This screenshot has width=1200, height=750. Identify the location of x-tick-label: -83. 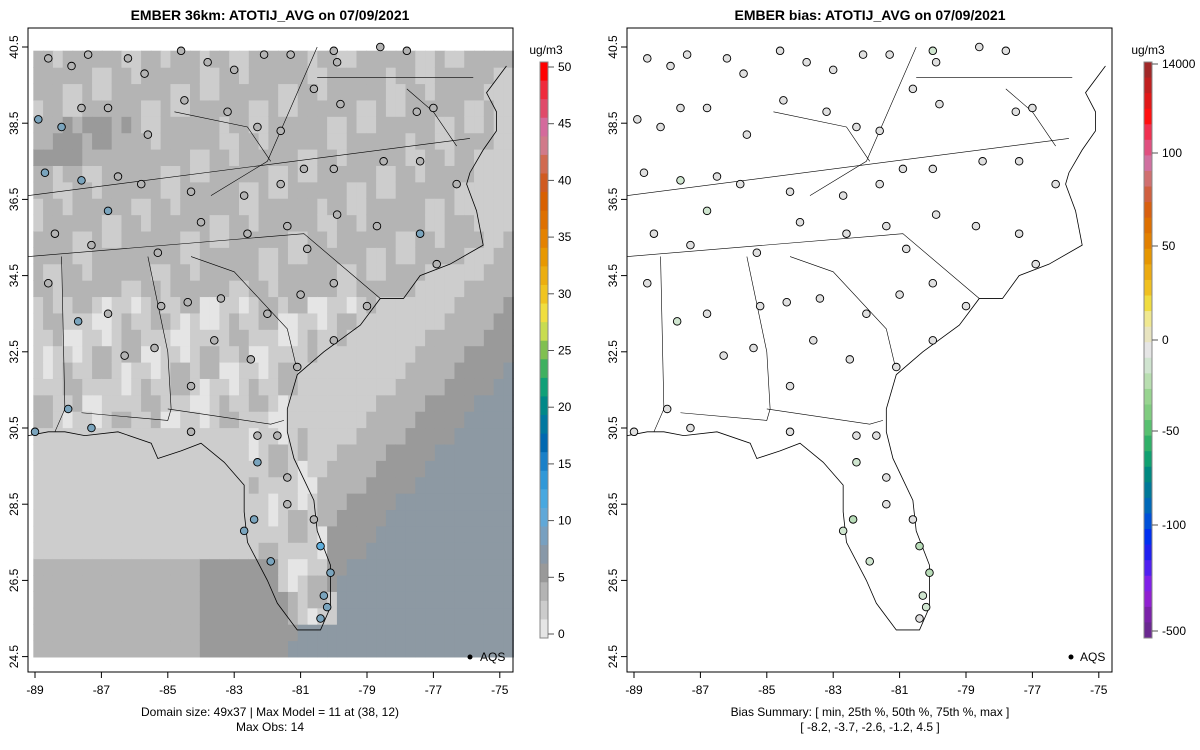
(834, 690).